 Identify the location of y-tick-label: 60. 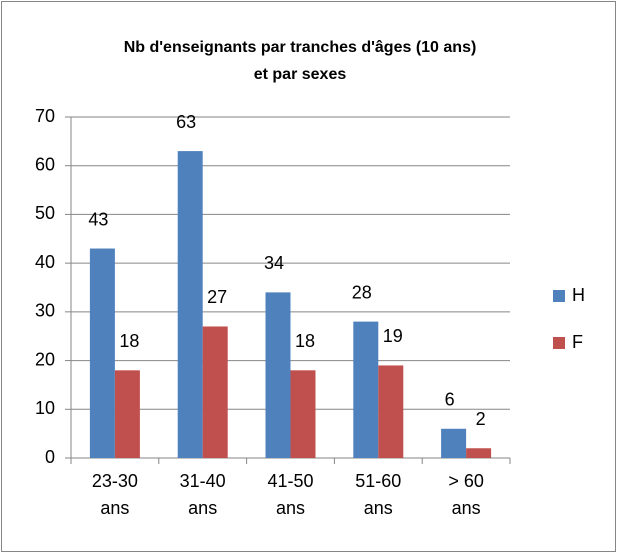
(45, 164).